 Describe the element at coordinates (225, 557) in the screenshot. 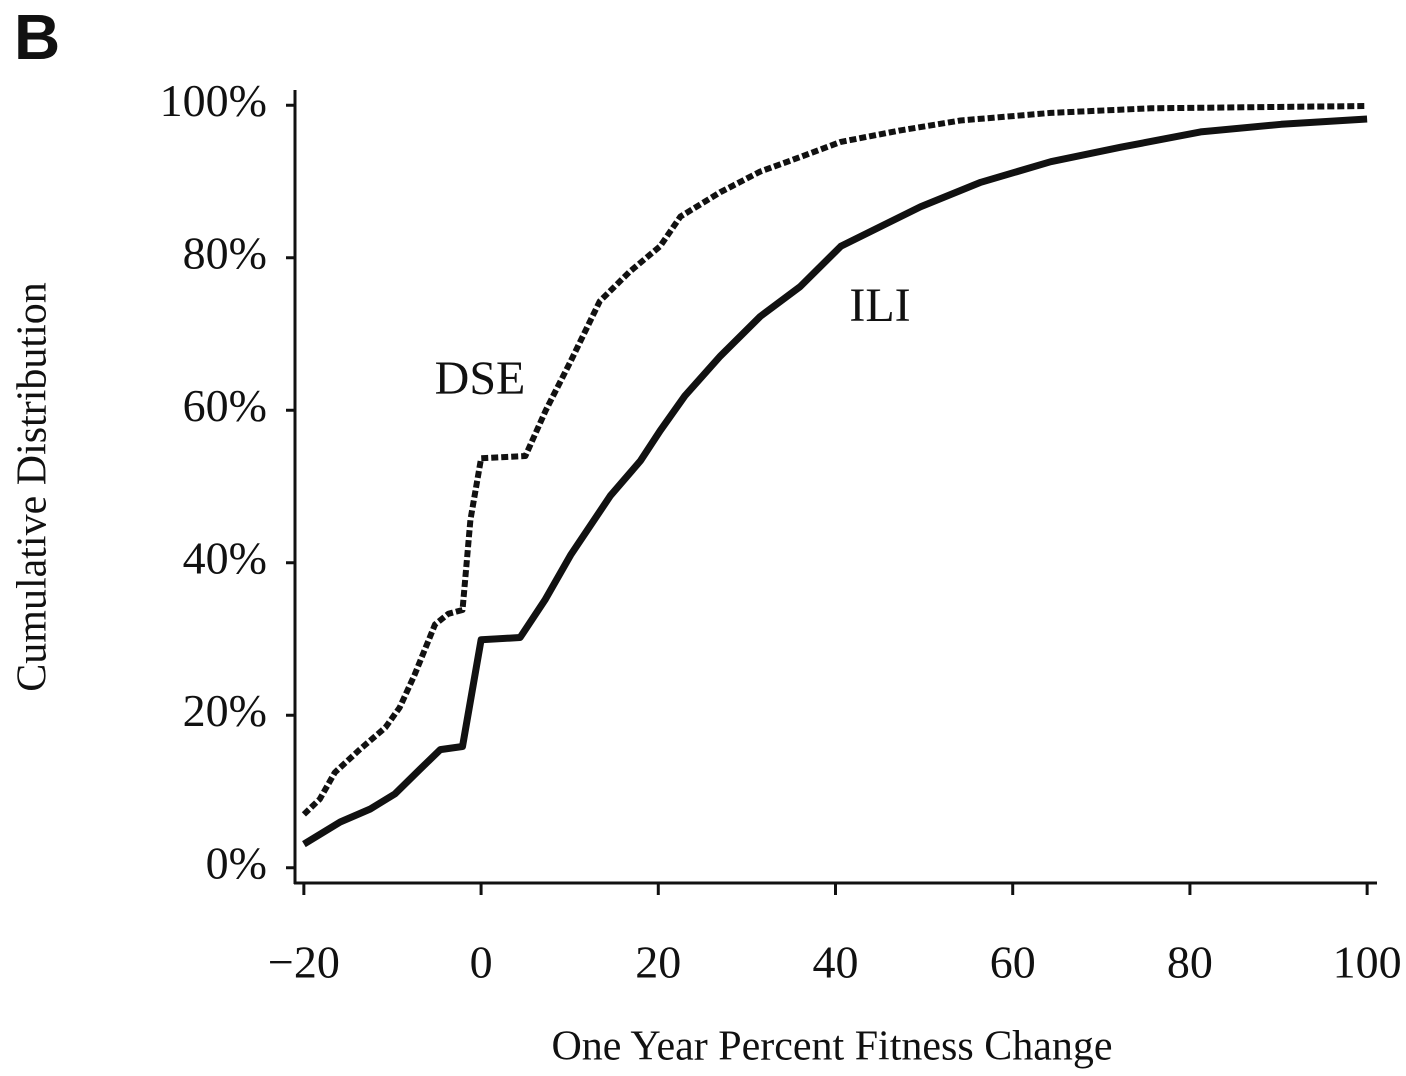

I see `y-tick-label: 40%` at that location.